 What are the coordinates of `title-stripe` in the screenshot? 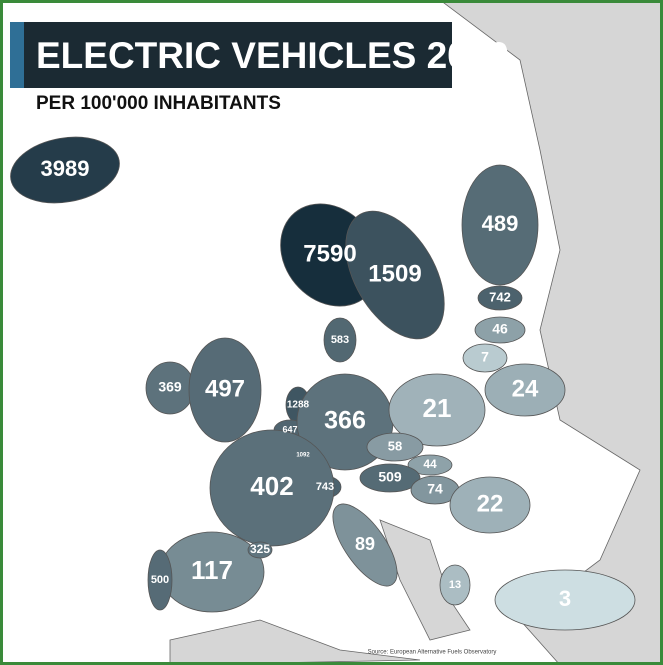 It's located at (17, 55).